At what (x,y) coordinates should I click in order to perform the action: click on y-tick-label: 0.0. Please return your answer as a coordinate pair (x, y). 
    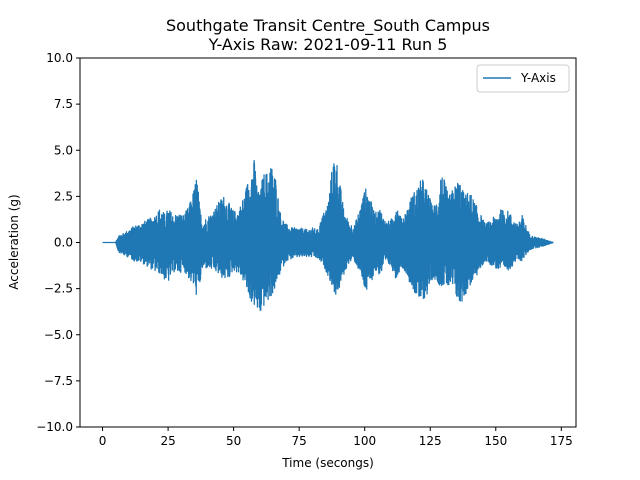
    Looking at the image, I should click on (63, 243).